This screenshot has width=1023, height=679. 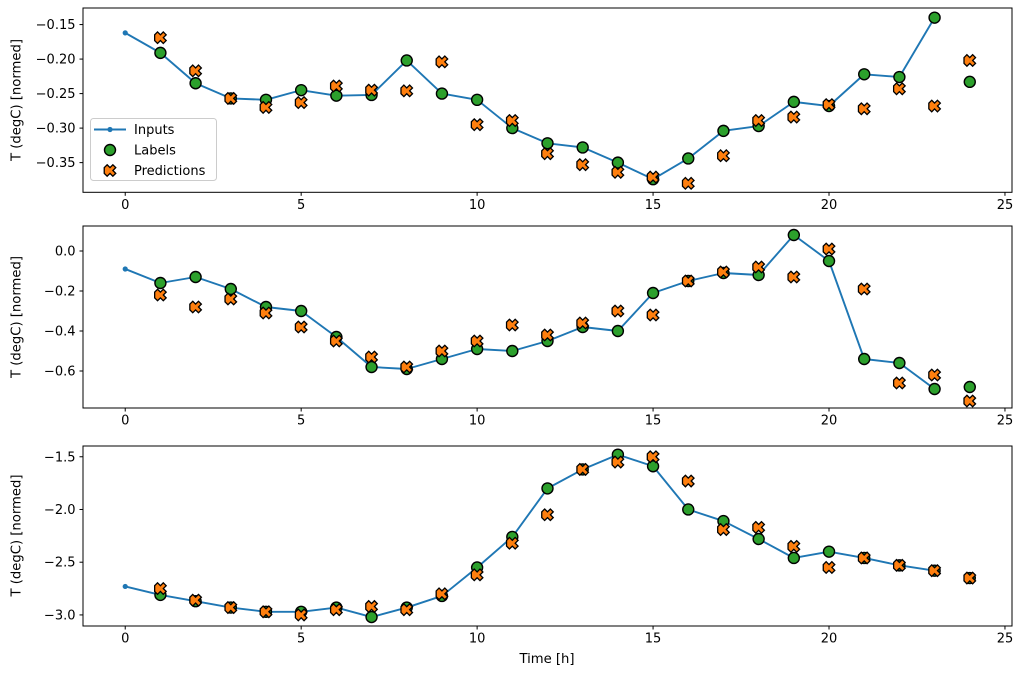 I want to click on y-axis: −1.5 −2.0 −2.5 −3.0, so click(x=63, y=536).